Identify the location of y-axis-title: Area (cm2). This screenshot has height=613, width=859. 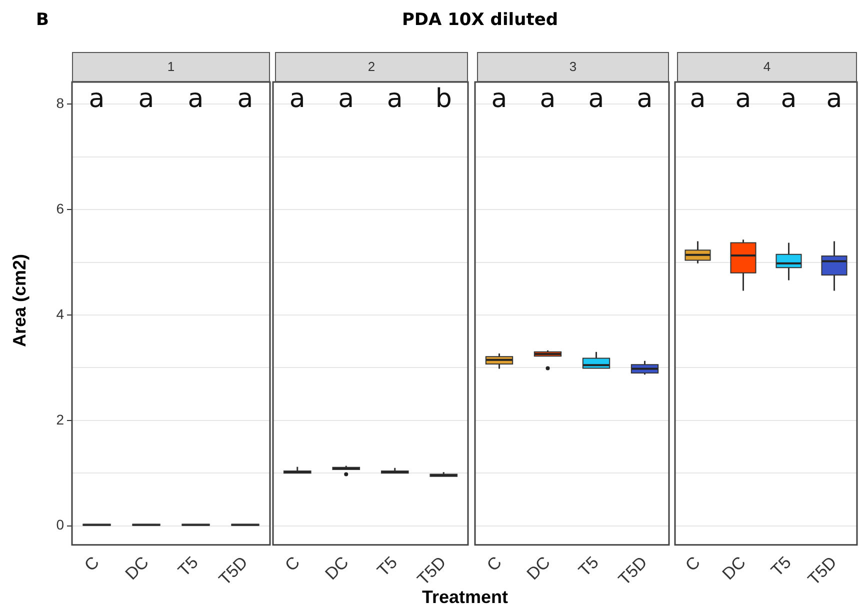
(20, 301).